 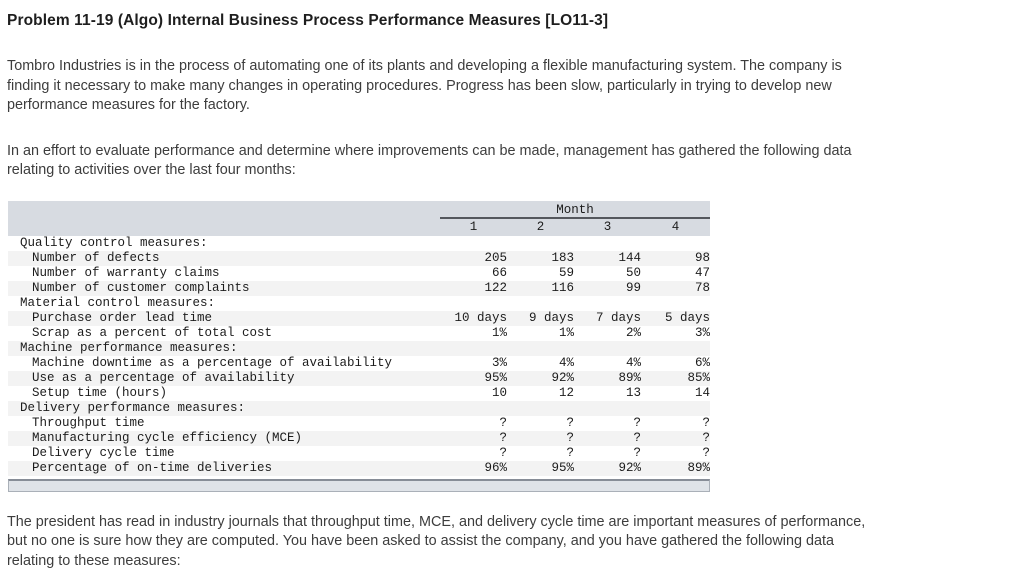 I want to click on month-column-header: 3, so click(x=607, y=227).